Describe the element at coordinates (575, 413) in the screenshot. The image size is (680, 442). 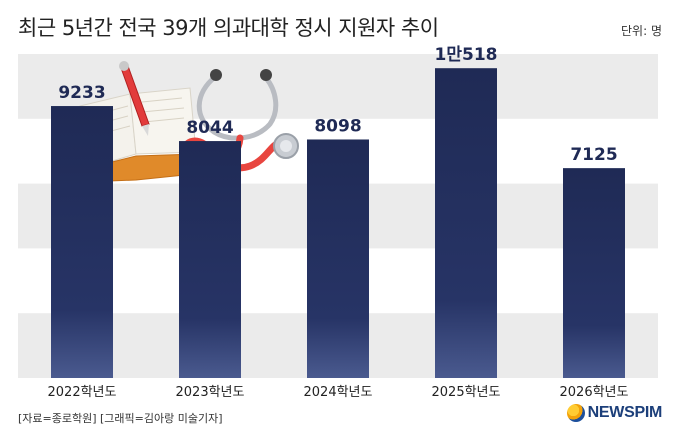
I see `newspim-logo-icon` at that location.